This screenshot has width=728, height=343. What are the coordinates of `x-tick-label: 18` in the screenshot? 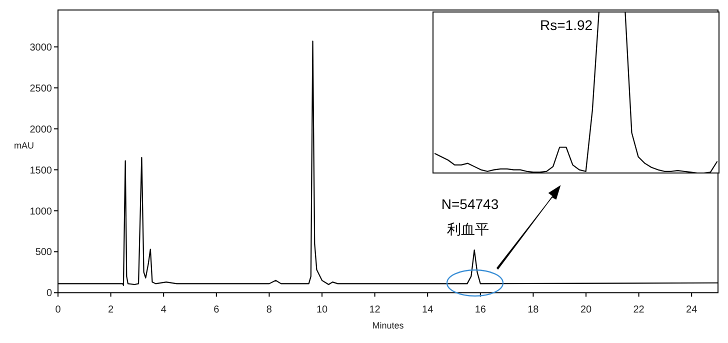 It's located at (534, 310).